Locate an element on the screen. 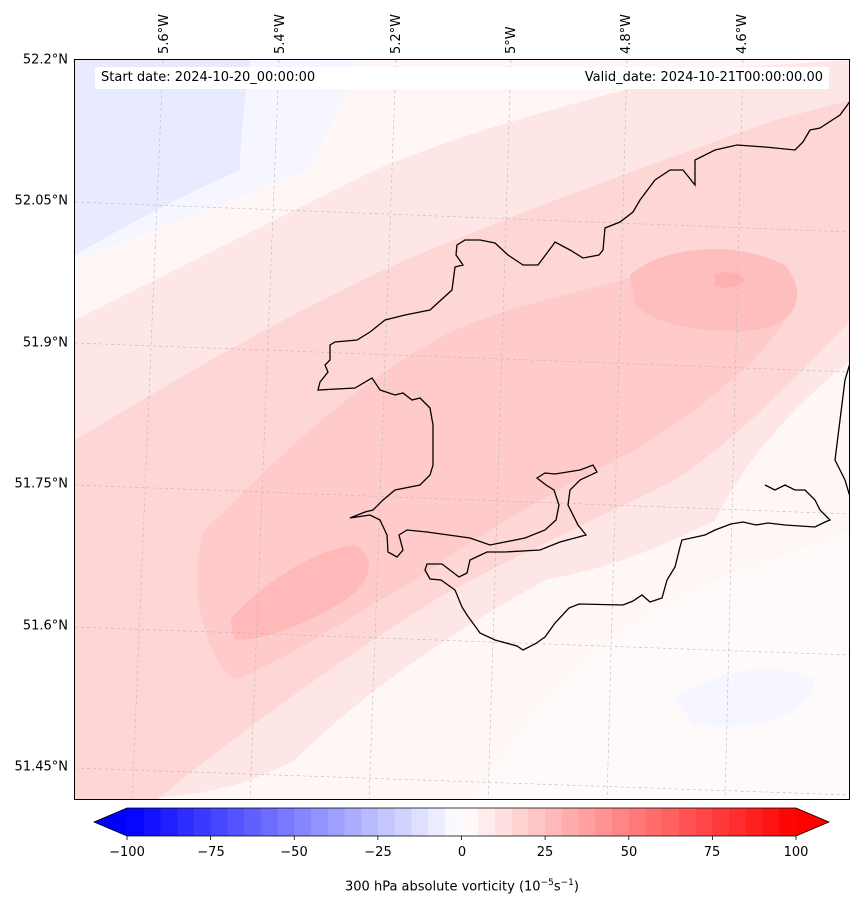  start-date-label: Start date: 2024-10-20_00:00:00 is located at coordinates (208, 77).